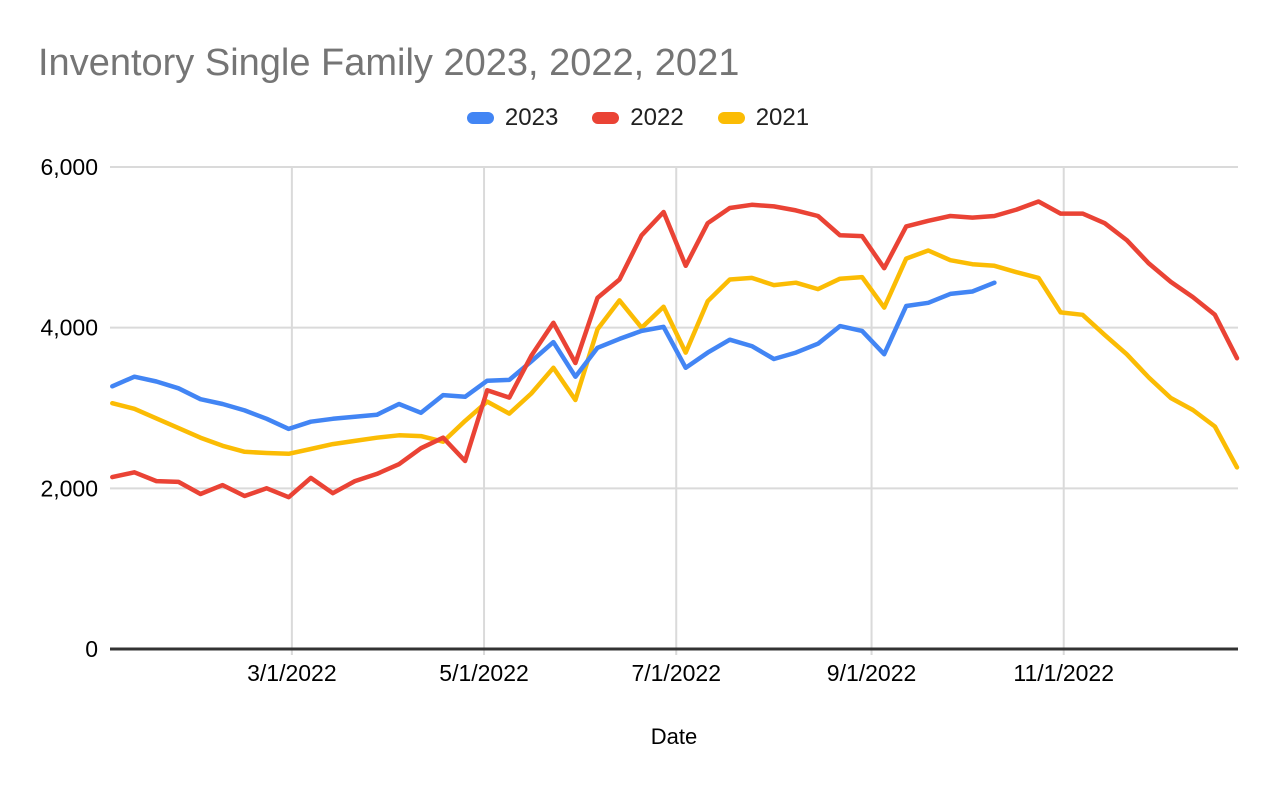 The height and width of the screenshot is (786, 1276). What do you see at coordinates (606, 118) in the screenshot?
I see `legend-swatch-2022-icon` at bounding box center [606, 118].